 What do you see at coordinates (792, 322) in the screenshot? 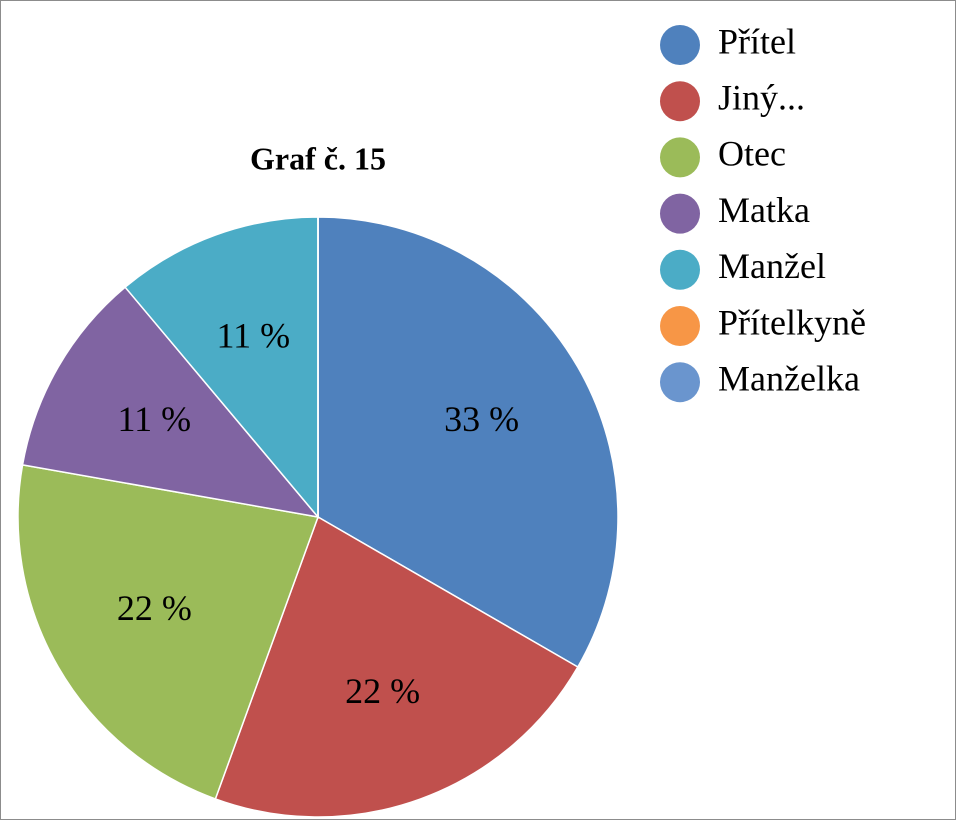
I see `legend-label: Přítelkyně` at bounding box center [792, 322].